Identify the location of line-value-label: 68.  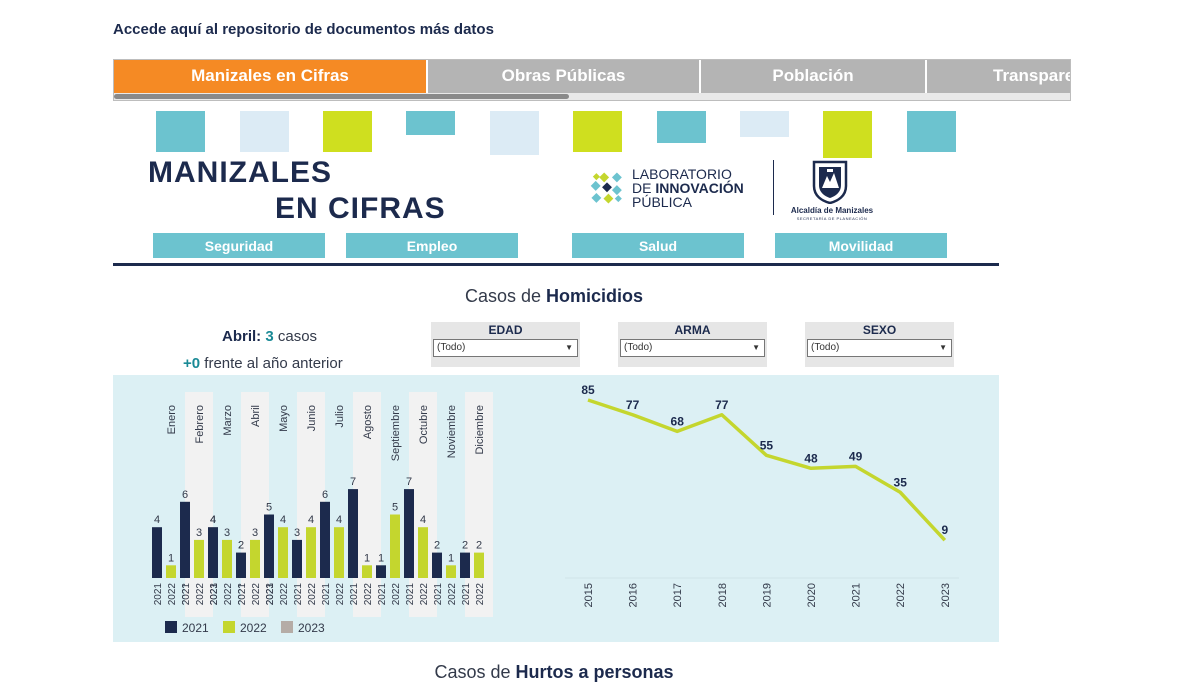
(678, 421).